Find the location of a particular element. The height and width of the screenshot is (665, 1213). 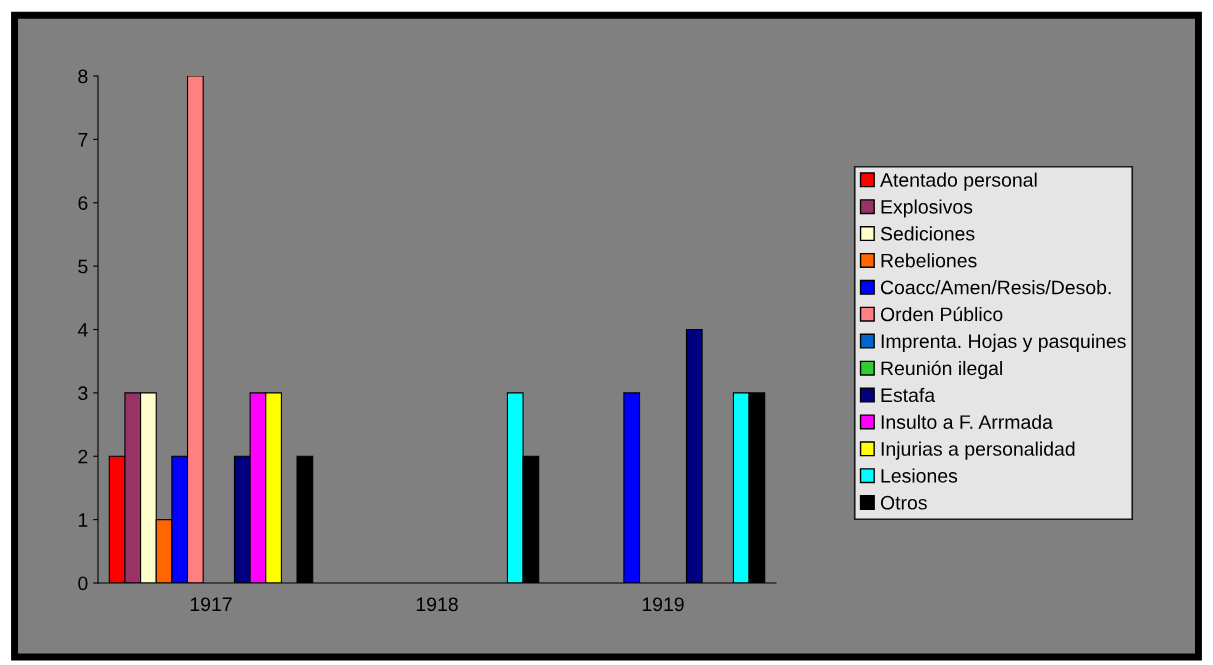

y-tick-label: 7 is located at coordinates (83, 140).